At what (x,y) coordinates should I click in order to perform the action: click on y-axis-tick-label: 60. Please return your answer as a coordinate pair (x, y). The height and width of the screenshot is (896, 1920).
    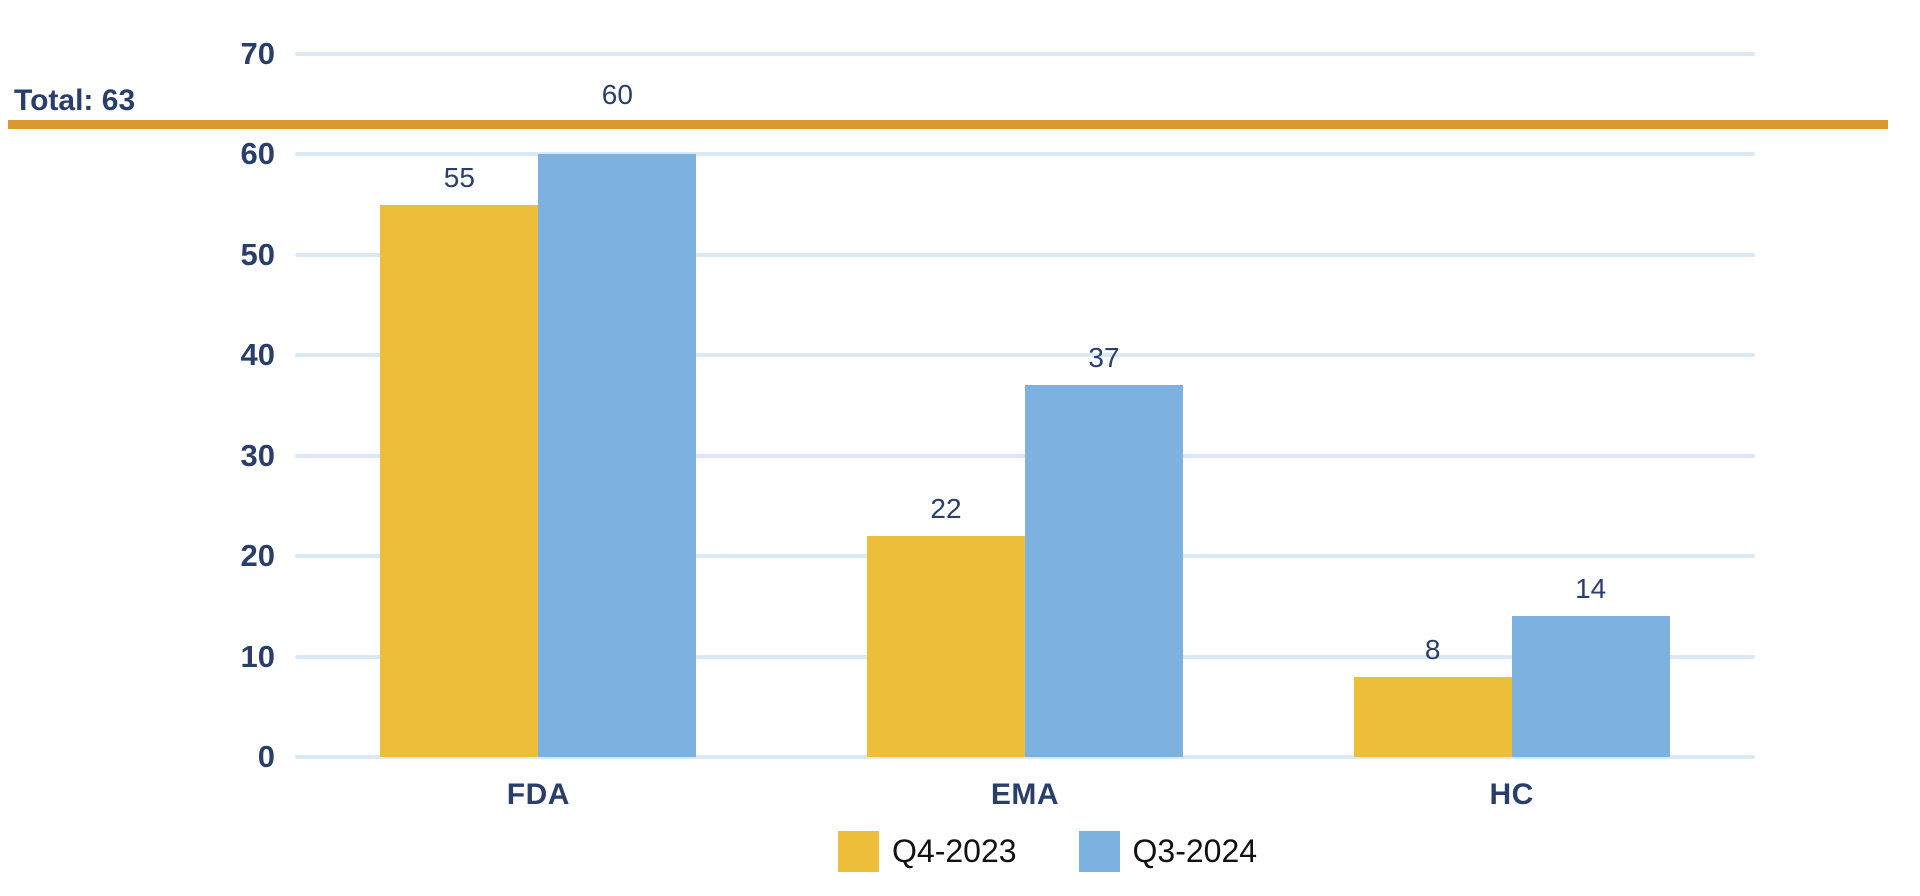
    Looking at the image, I should click on (257, 154).